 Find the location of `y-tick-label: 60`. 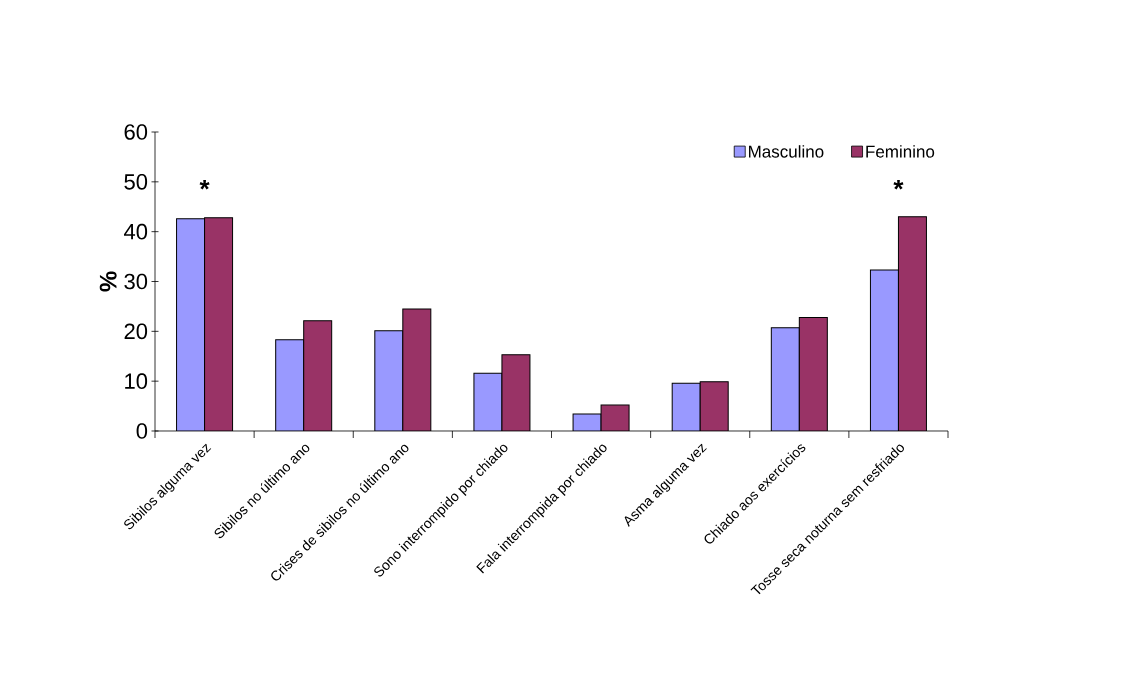

y-tick-label: 60 is located at coordinates (136, 132).